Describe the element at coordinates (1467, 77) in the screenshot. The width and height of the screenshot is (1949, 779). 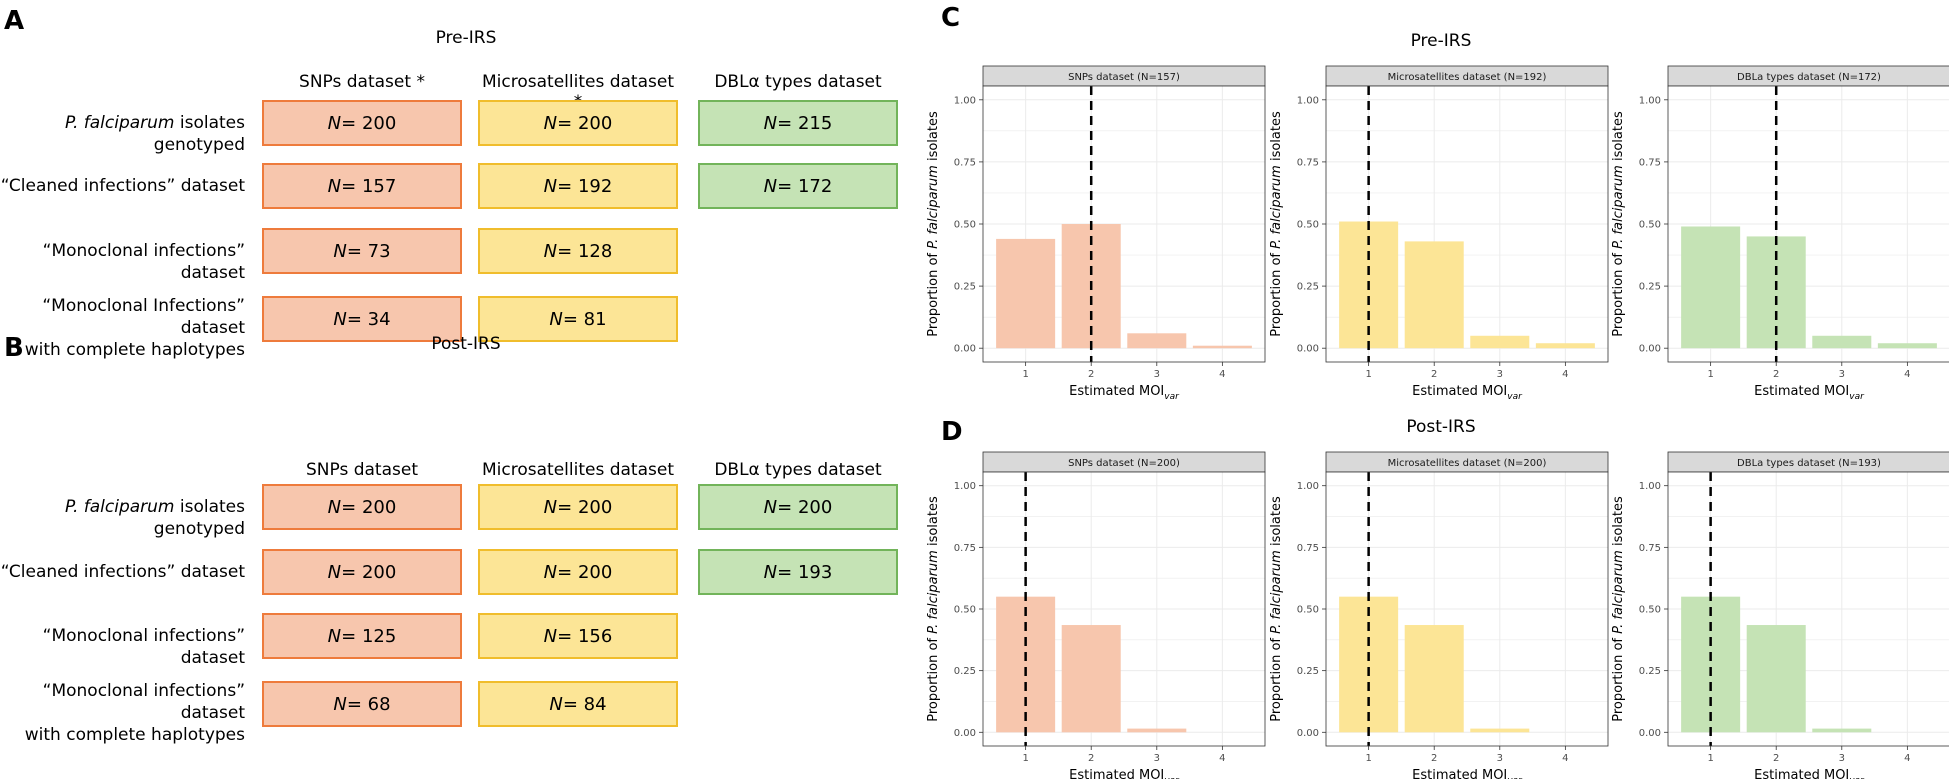
I see `facet-strip-label: Microsatellites dataset (N=192)` at that location.